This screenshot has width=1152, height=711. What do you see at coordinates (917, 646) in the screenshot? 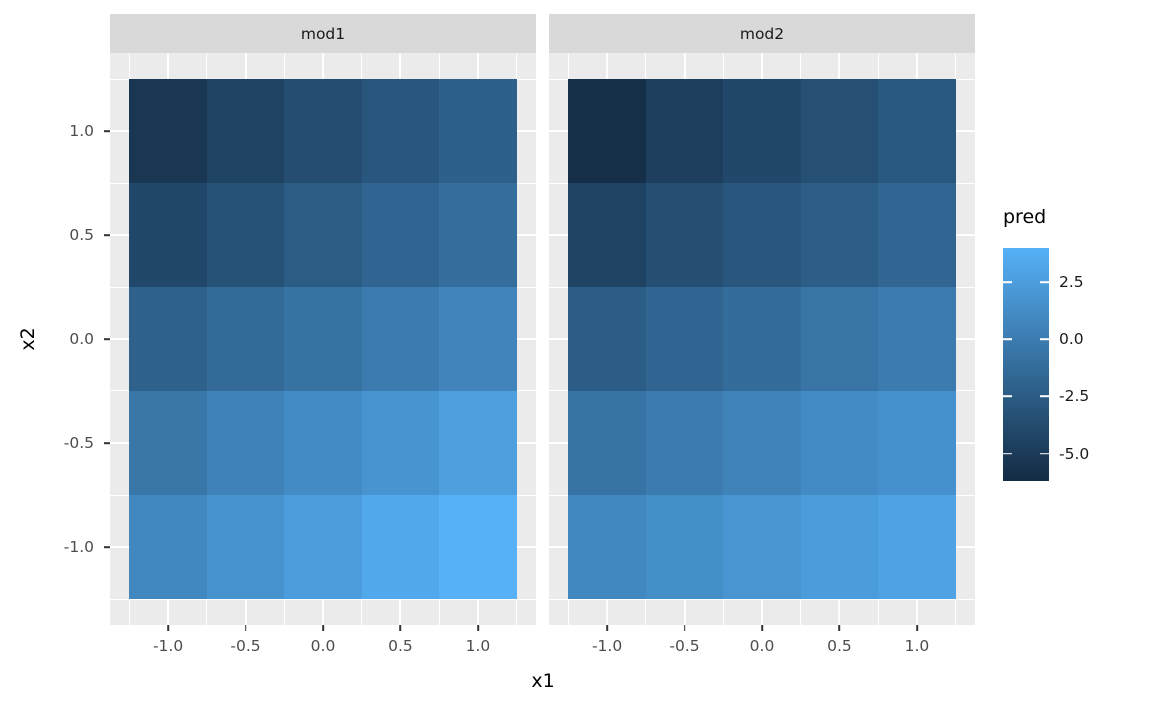
I see `x-tick-label: 1.0` at bounding box center [917, 646].